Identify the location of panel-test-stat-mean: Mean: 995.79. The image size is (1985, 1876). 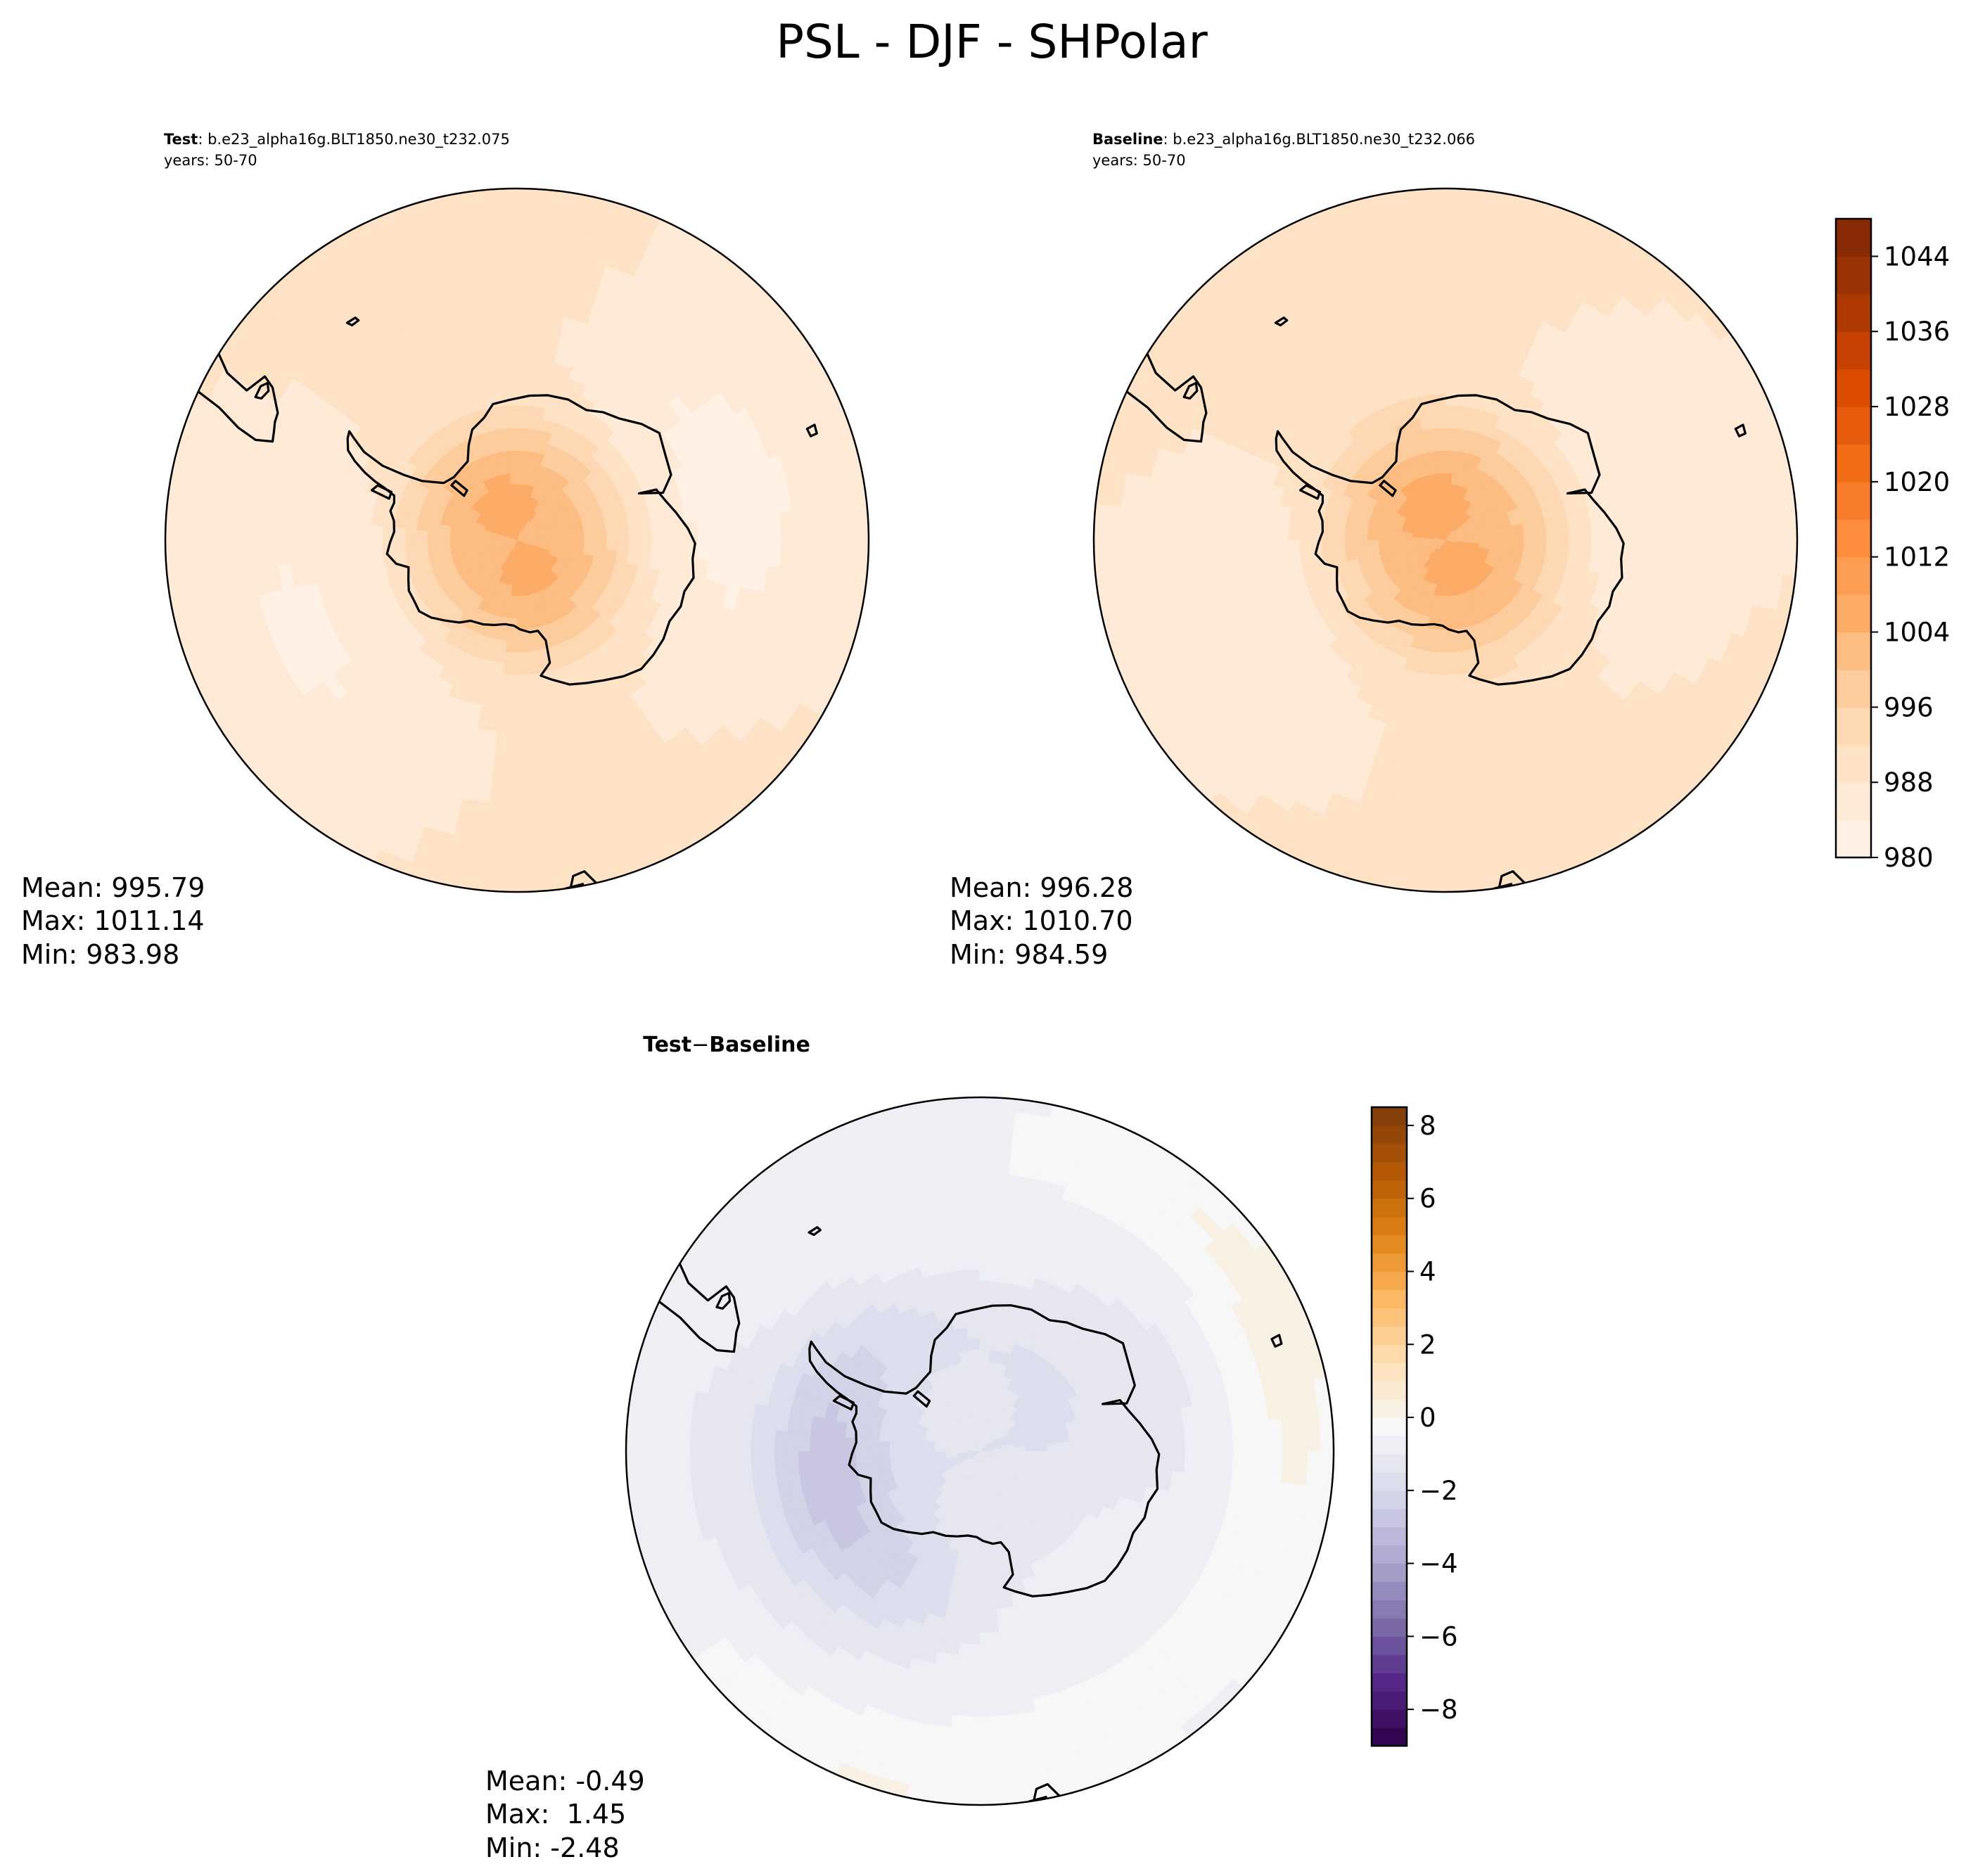
(113, 888).